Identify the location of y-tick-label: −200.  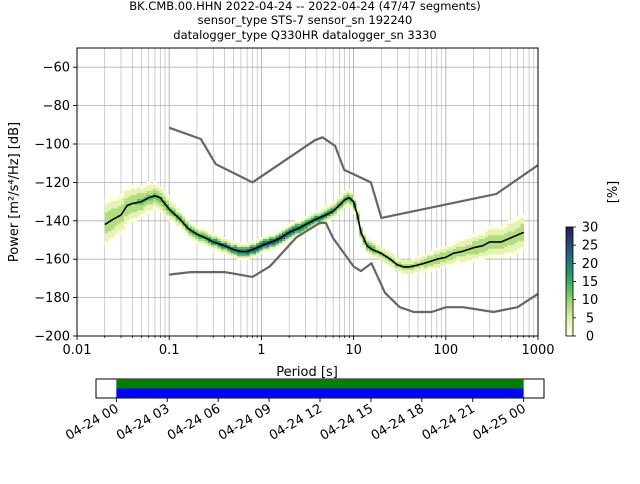
(52, 337).